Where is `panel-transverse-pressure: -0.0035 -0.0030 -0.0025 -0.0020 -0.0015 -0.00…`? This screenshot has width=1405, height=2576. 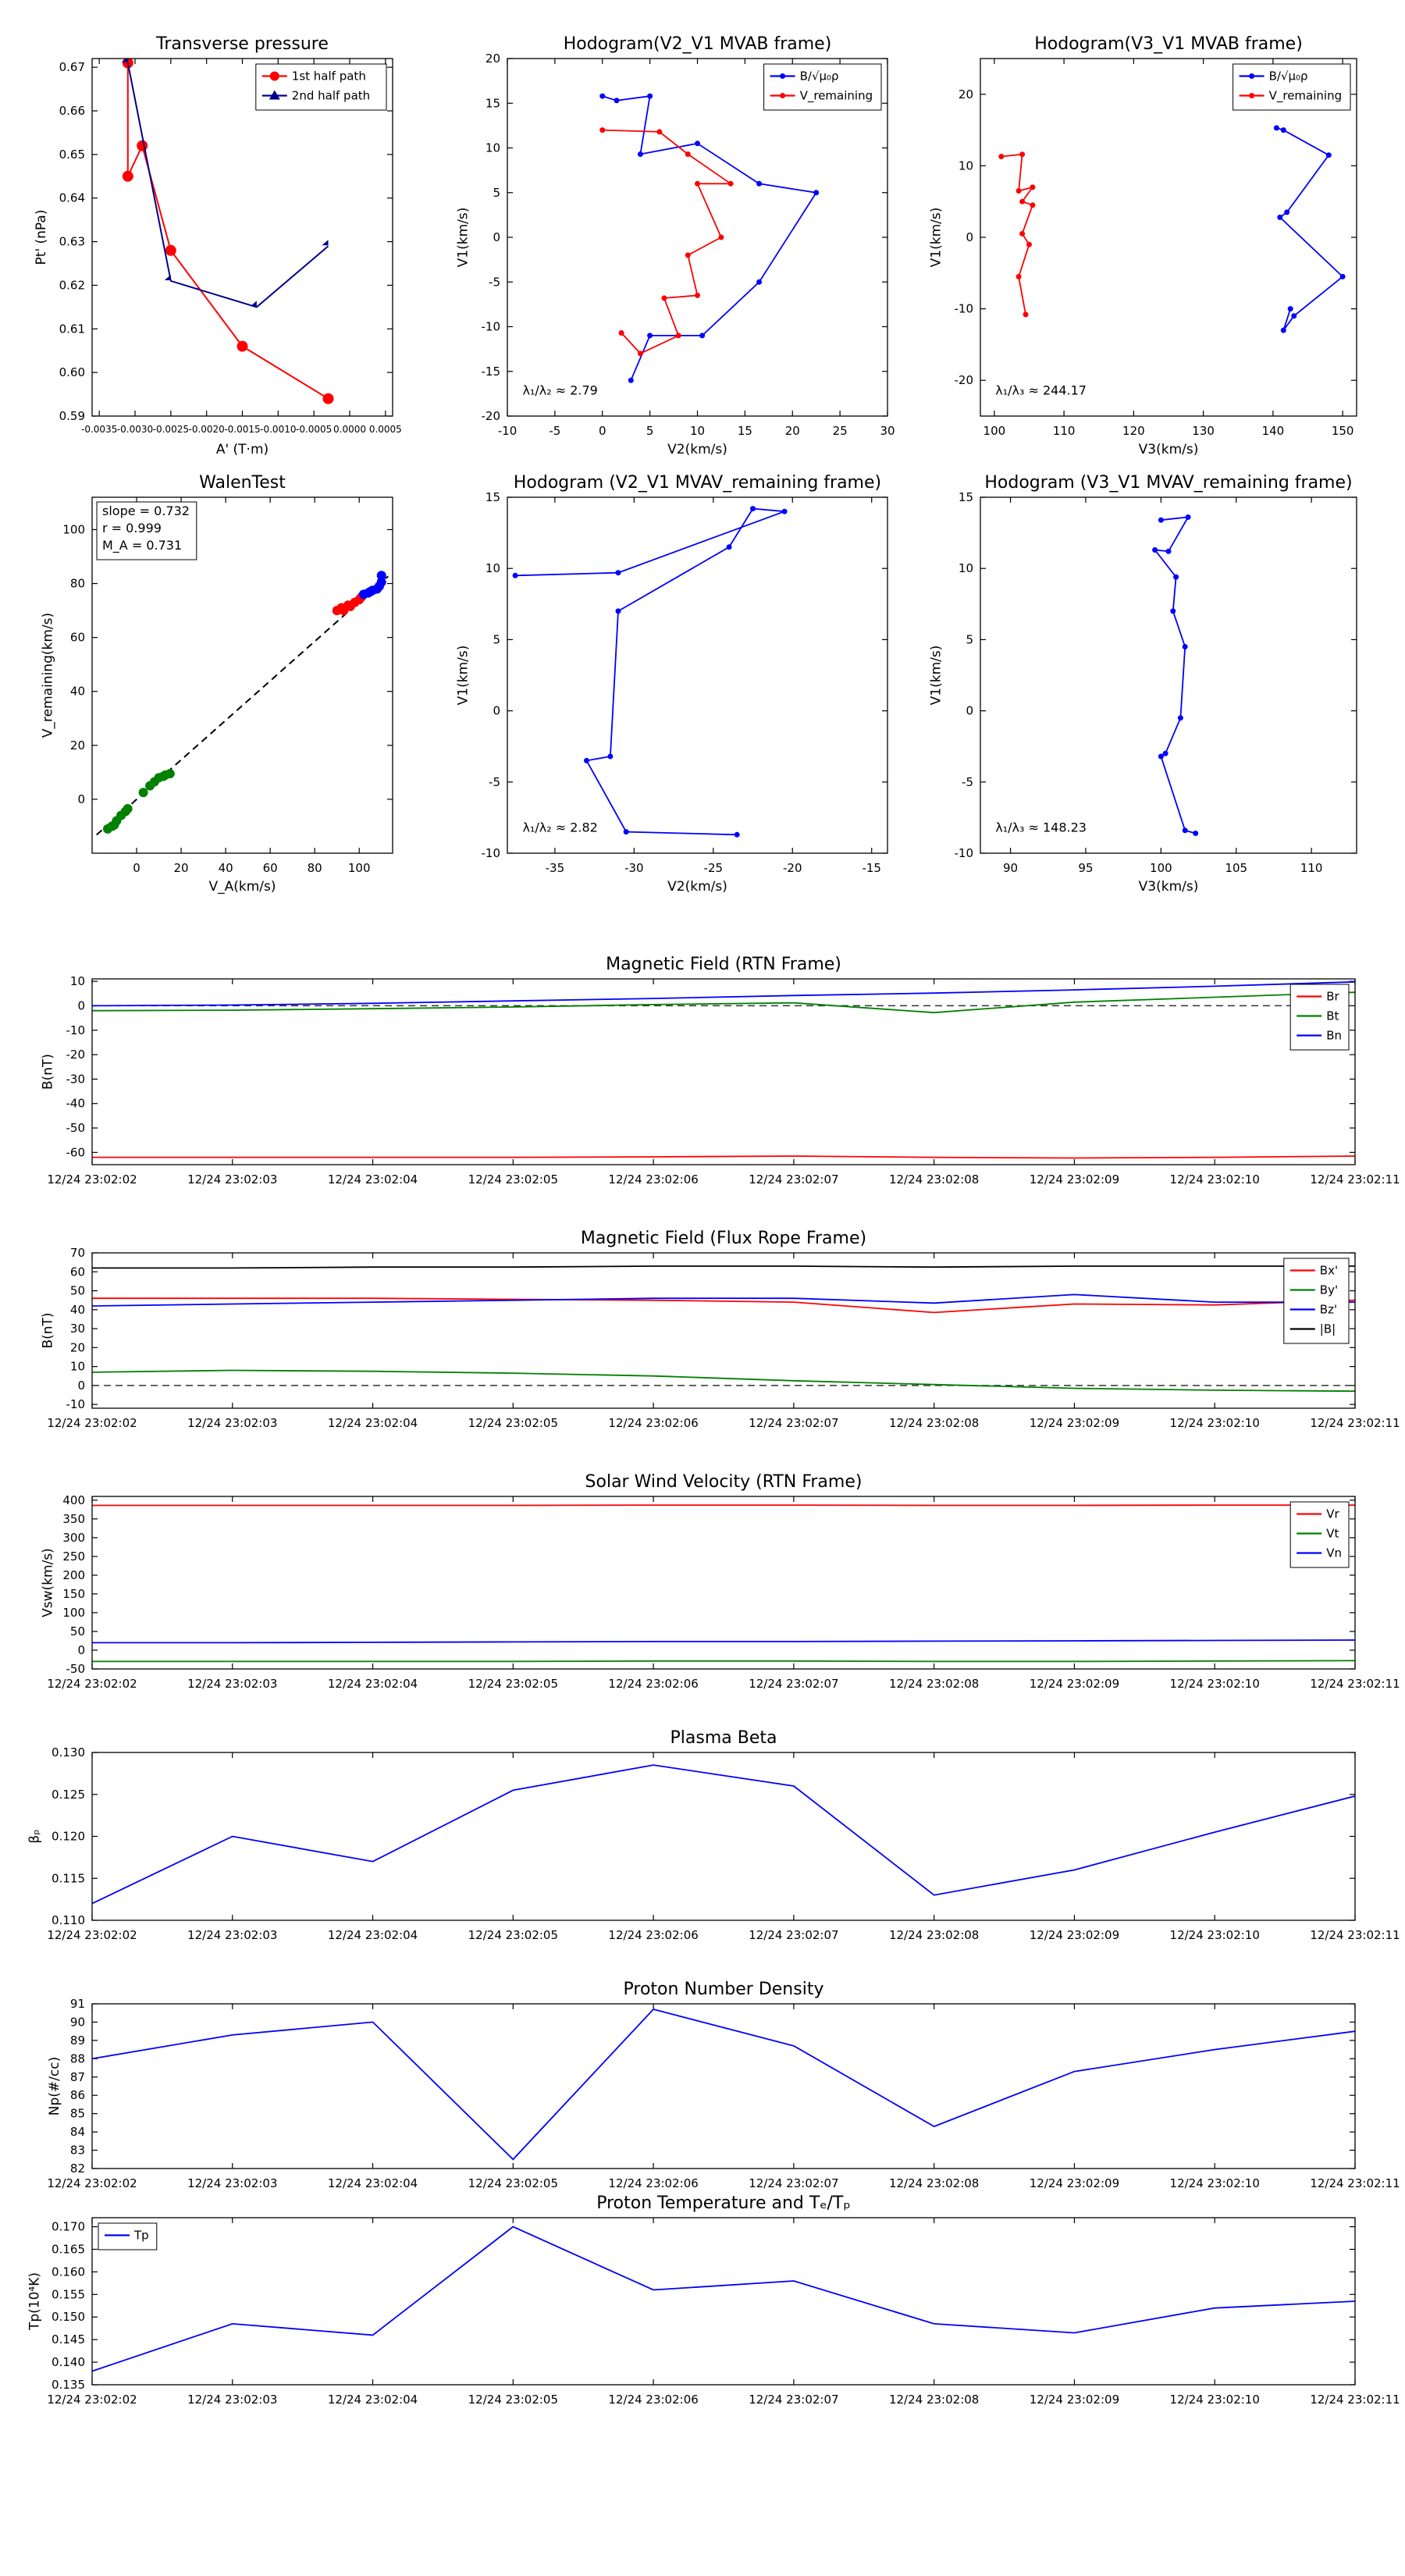 panel-transverse-pressure: -0.0035 -0.0030 -0.0025 -0.0020 -0.0015 -0.00… is located at coordinates (218, 245).